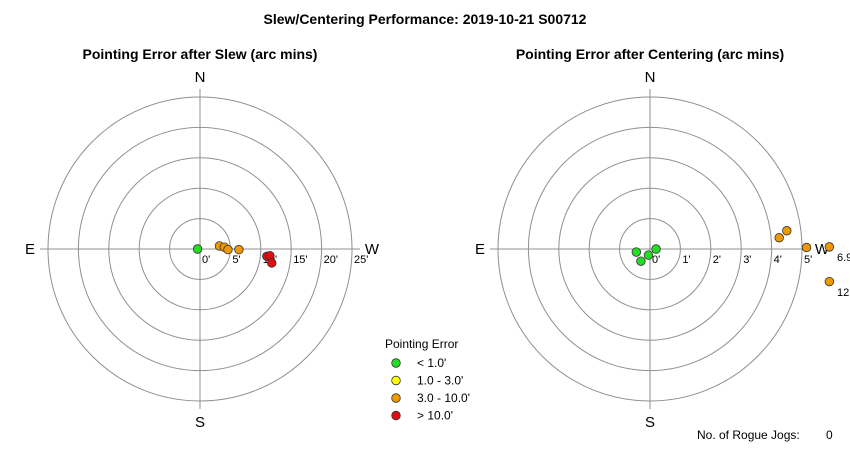 This screenshot has width=850, height=450. I want to click on slew-east-label: E, so click(30, 249).